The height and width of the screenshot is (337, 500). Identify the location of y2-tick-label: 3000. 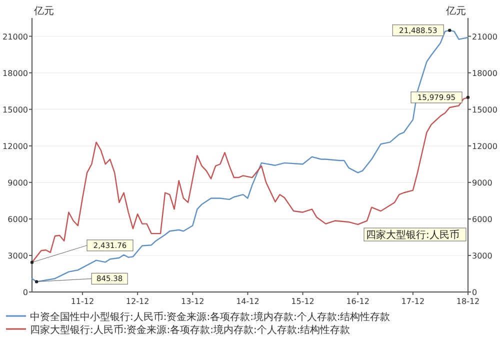
(482, 255).